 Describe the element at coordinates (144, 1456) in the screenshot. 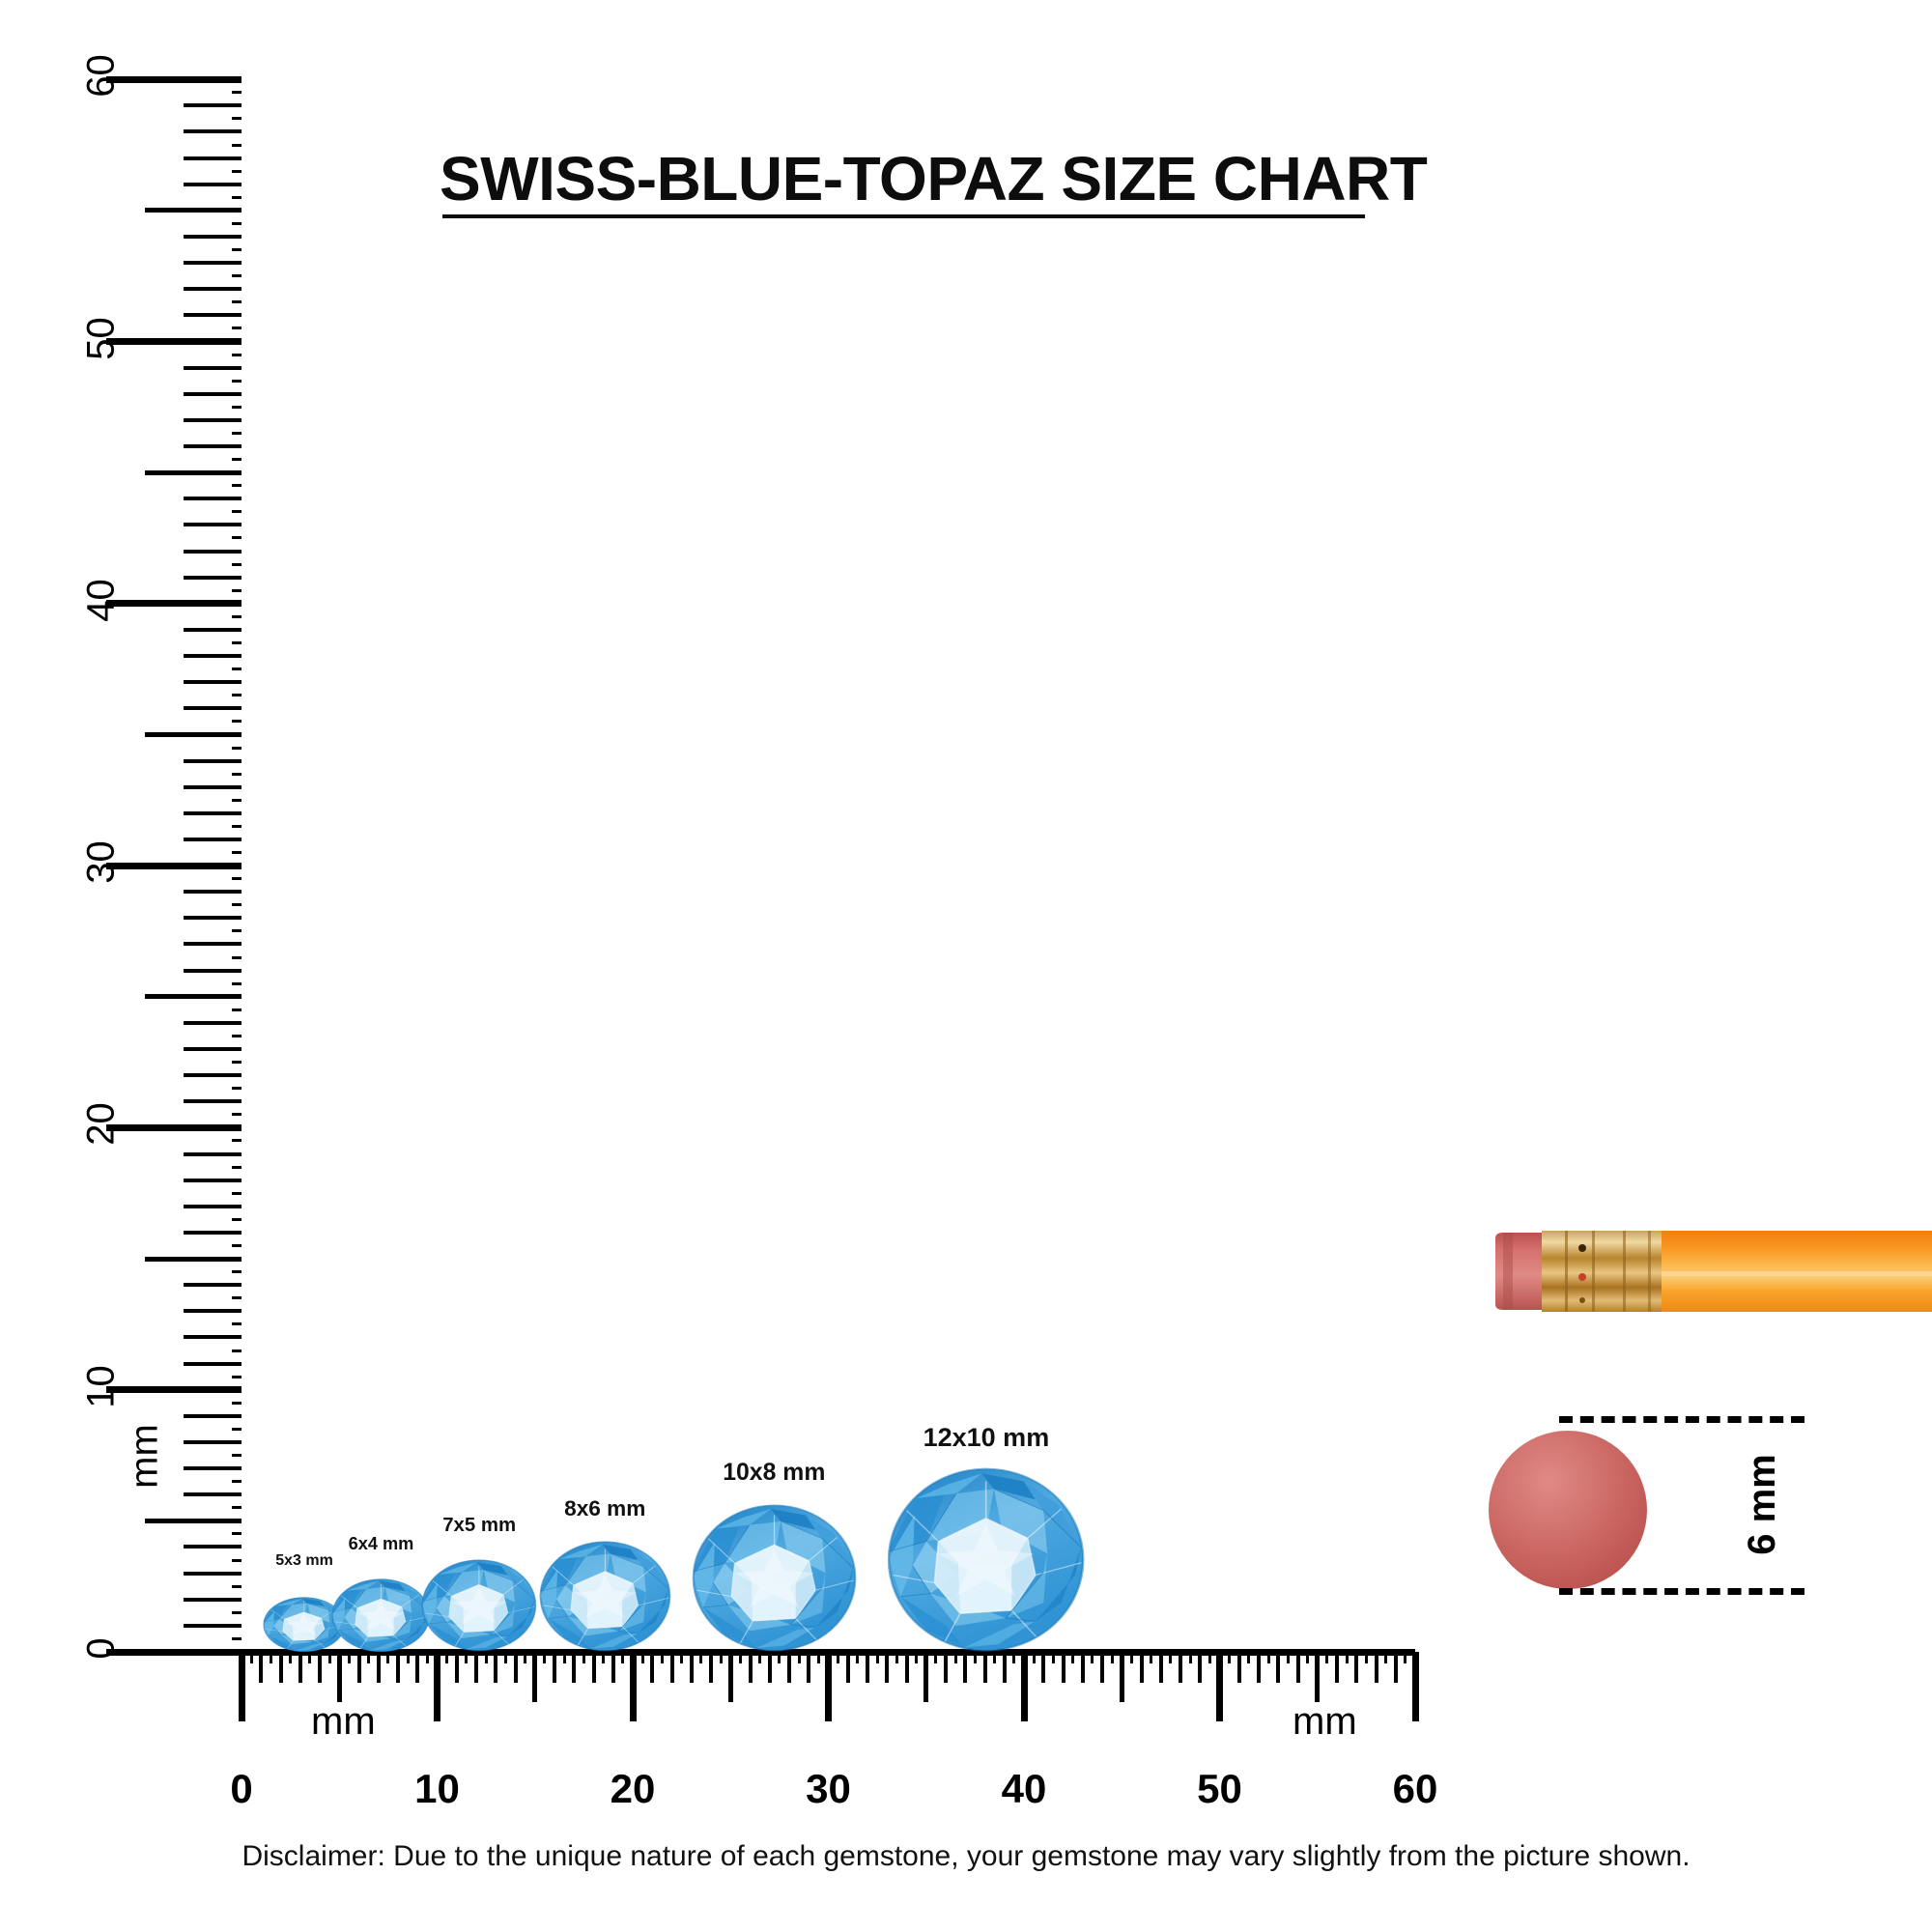

I see `vertical-ruler-unit-label: mm` at that location.